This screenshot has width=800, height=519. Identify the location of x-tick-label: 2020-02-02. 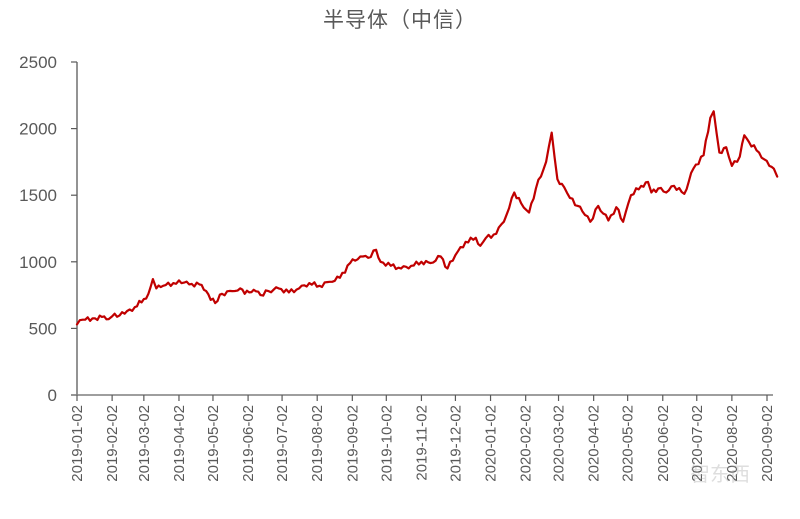
(526, 443).